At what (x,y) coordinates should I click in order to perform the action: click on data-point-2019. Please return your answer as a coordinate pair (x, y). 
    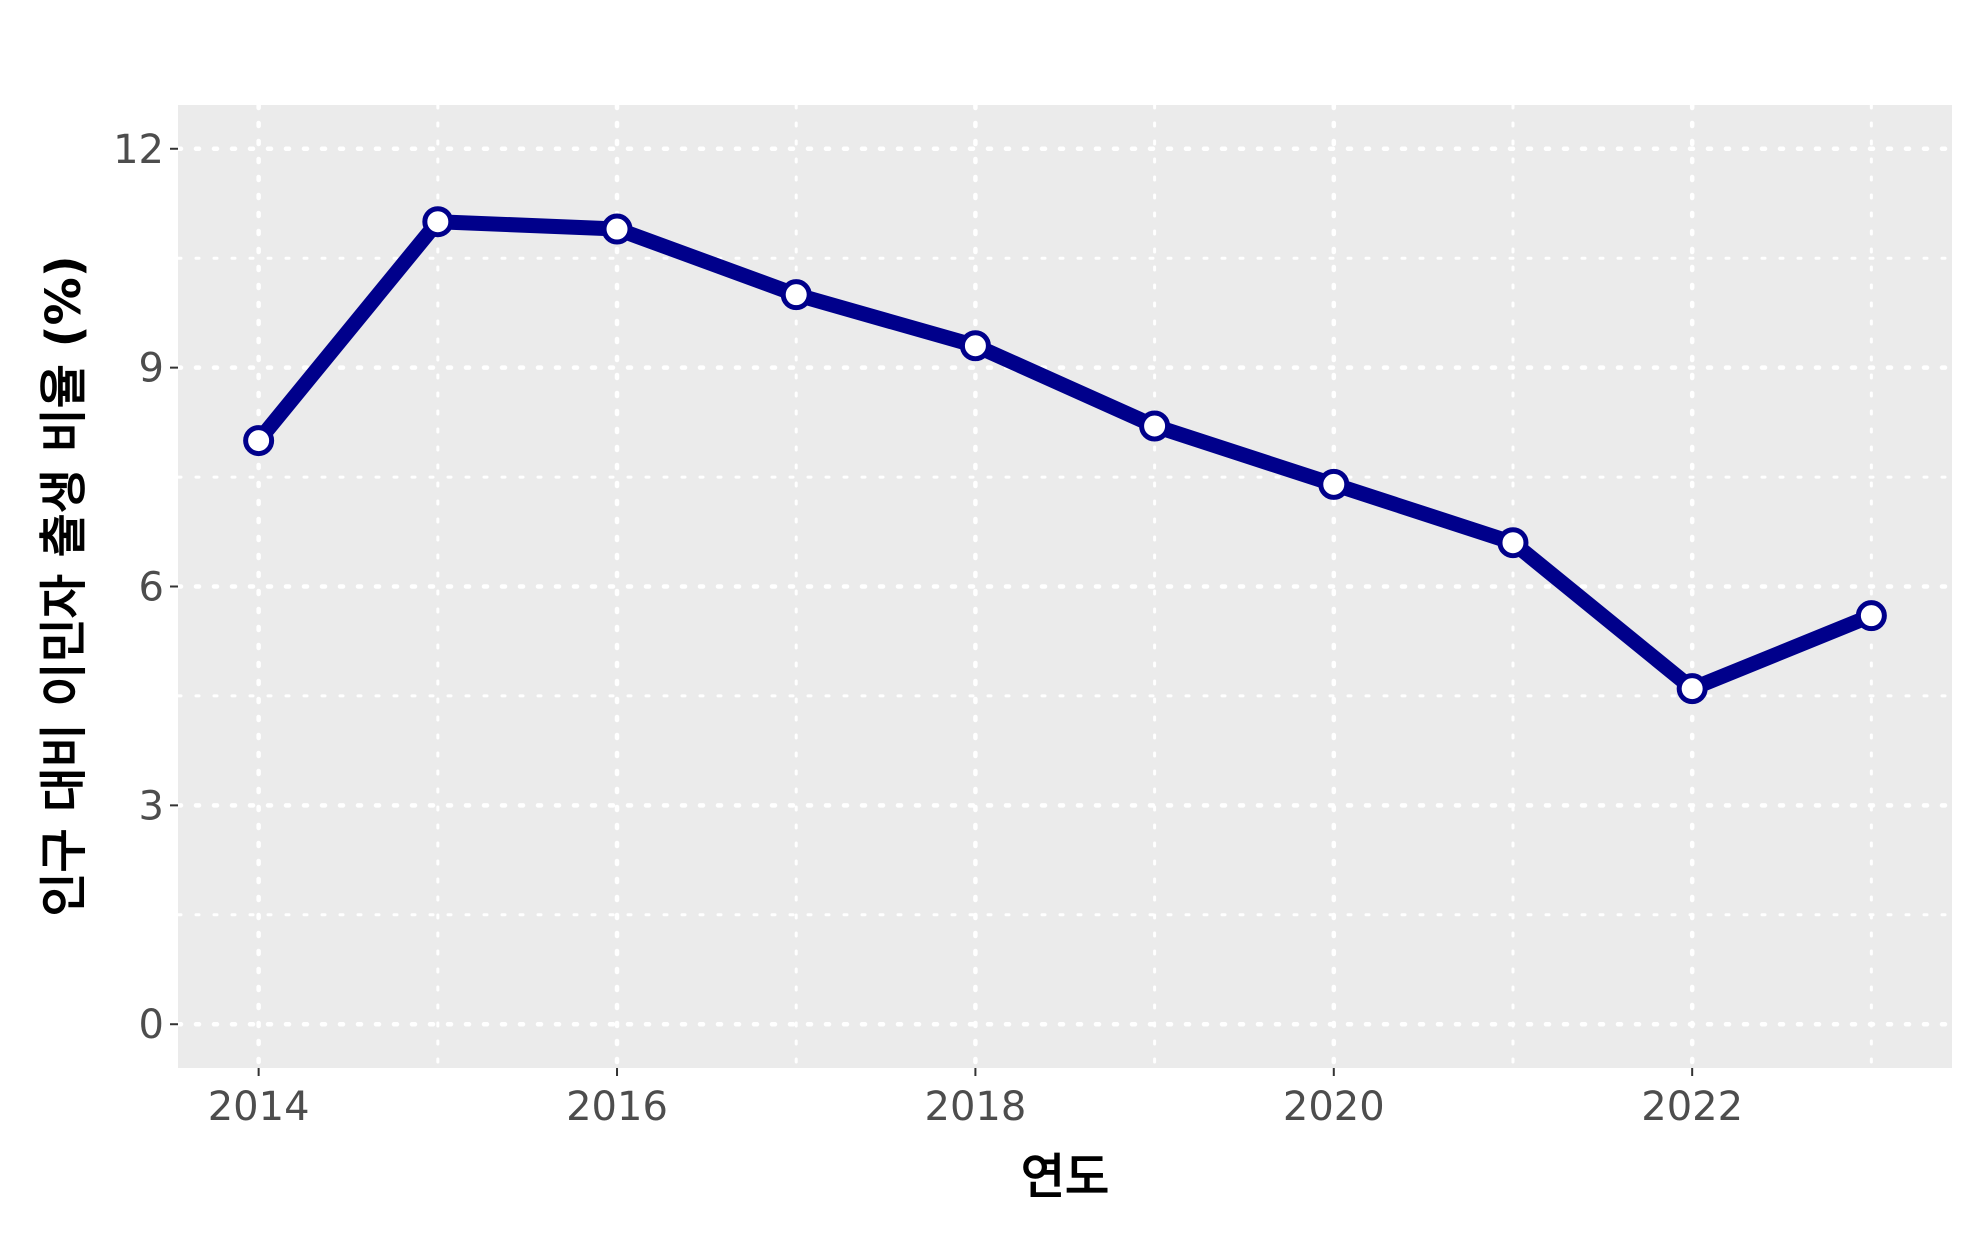
    Looking at the image, I should click on (1155, 426).